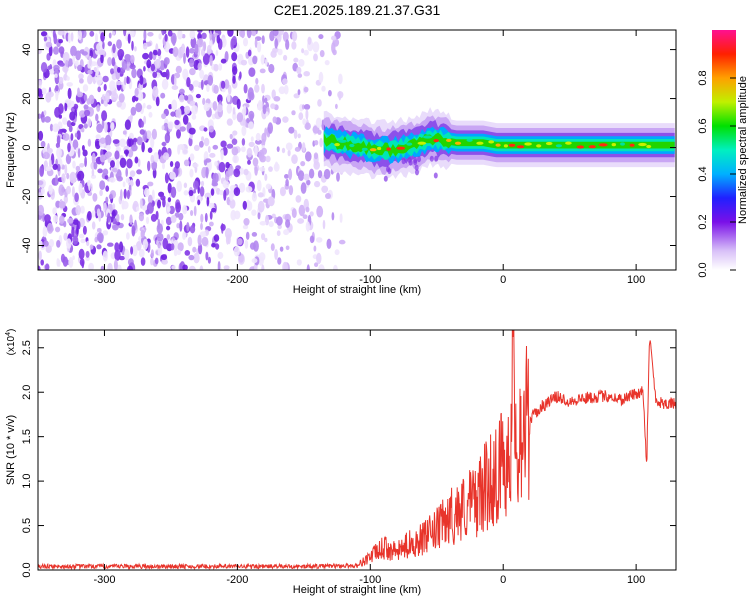 This screenshot has width=750, height=605. Describe the element at coordinates (27, 347) in the screenshot. I see `y-tick-label: 2.5` at that location.